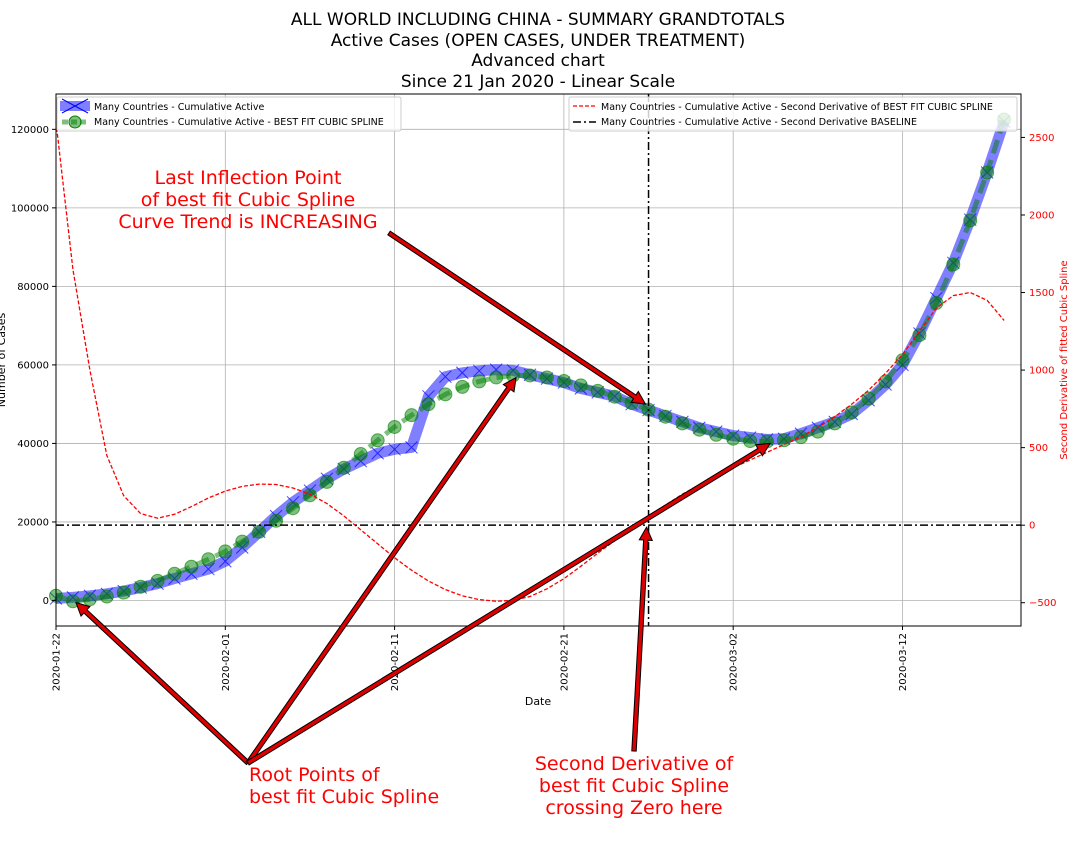 The height and width of the screenshot is (864, 1080). I want to click on y-tick-label: 40000, so click(33, 444).